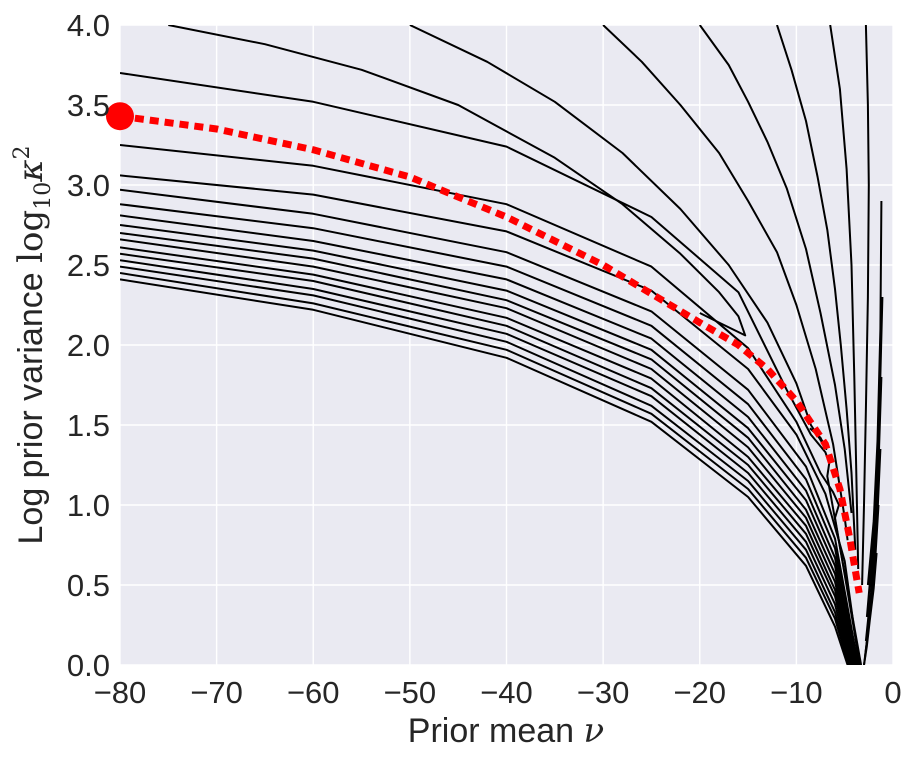 The height and width of the screenshot is (760, 913). What do you see at coordinates (88, 665) in the screenshot?
I see `y-tick-label-0: 0.0` at bounding box center [88, 665].